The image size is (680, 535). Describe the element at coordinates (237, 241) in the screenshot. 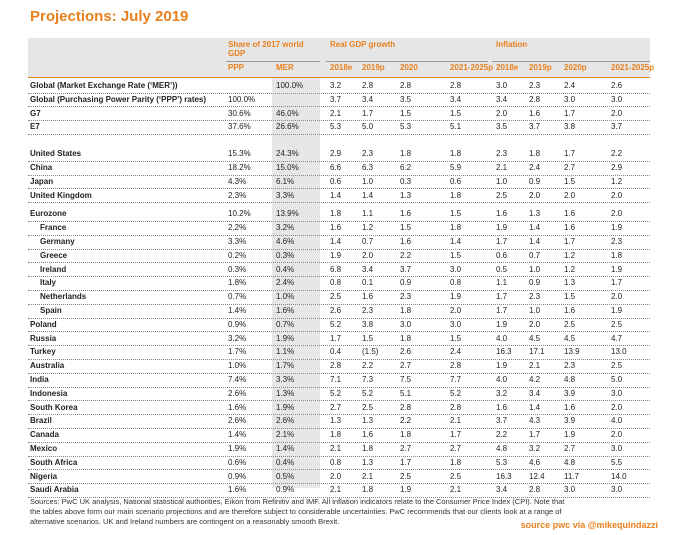

I see `cell: 3.3%` at that location.